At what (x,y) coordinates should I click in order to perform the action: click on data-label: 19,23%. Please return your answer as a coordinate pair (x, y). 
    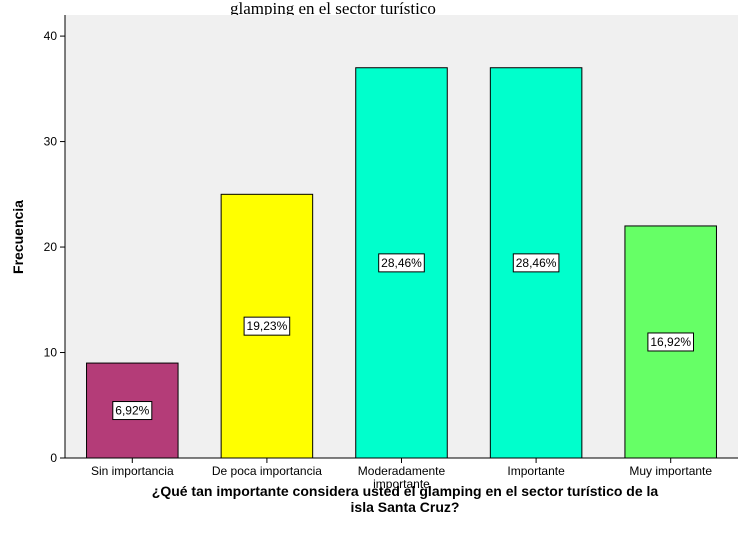
    Looking at the image, I should click on (267, 326).